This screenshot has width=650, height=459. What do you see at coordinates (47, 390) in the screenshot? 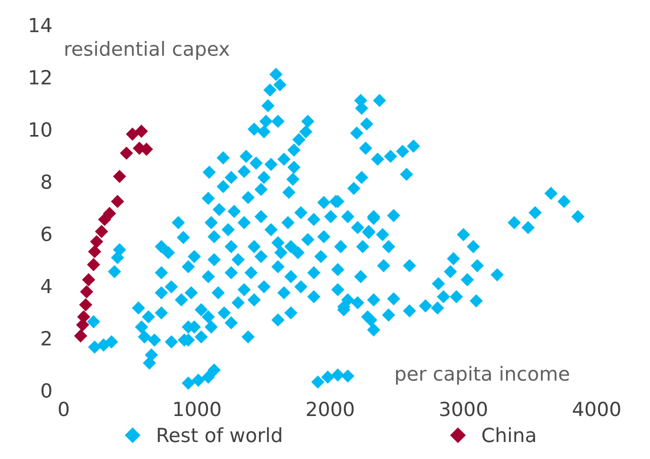
I see `y-tick-label: 0` at bounding box center [47, 390].